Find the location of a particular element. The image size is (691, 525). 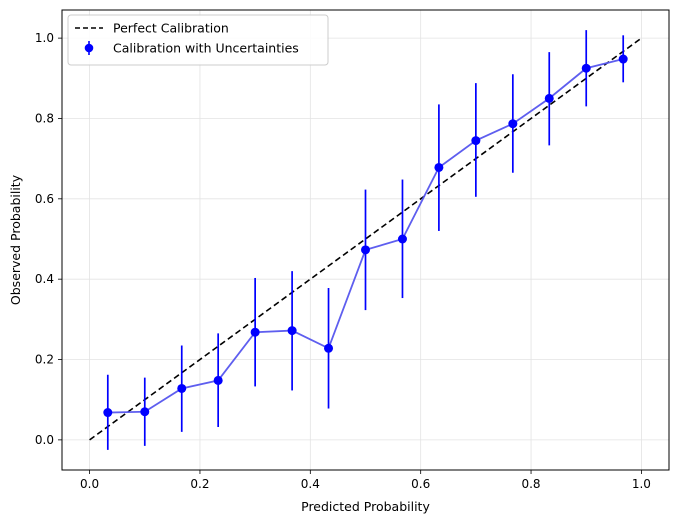

x-axis-label: Predicted Probability is located at coordinates (365, 506).